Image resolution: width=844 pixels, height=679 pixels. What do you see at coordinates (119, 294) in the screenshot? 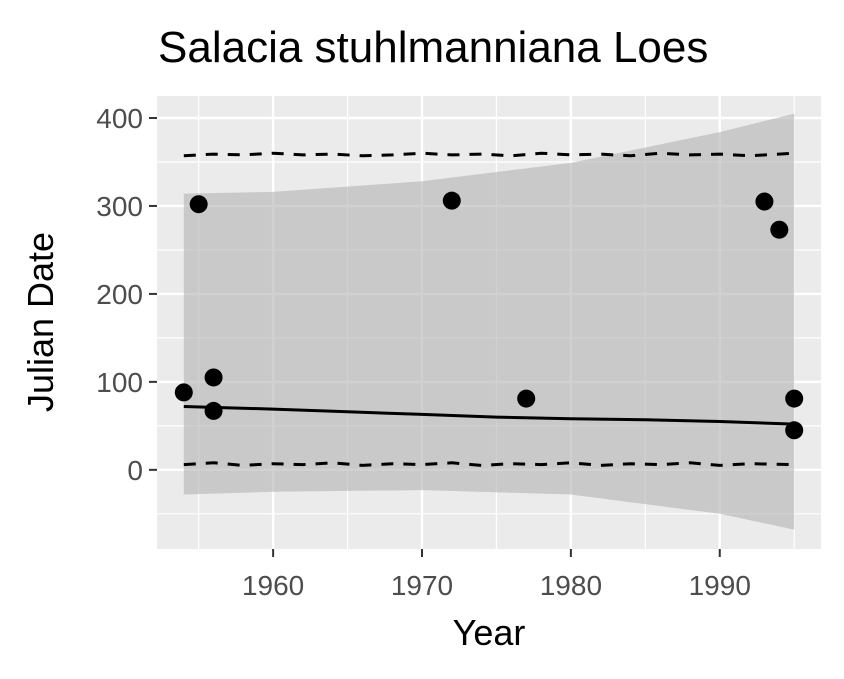
I see `y-tick-label: 200` at bounding box center [119, 294].